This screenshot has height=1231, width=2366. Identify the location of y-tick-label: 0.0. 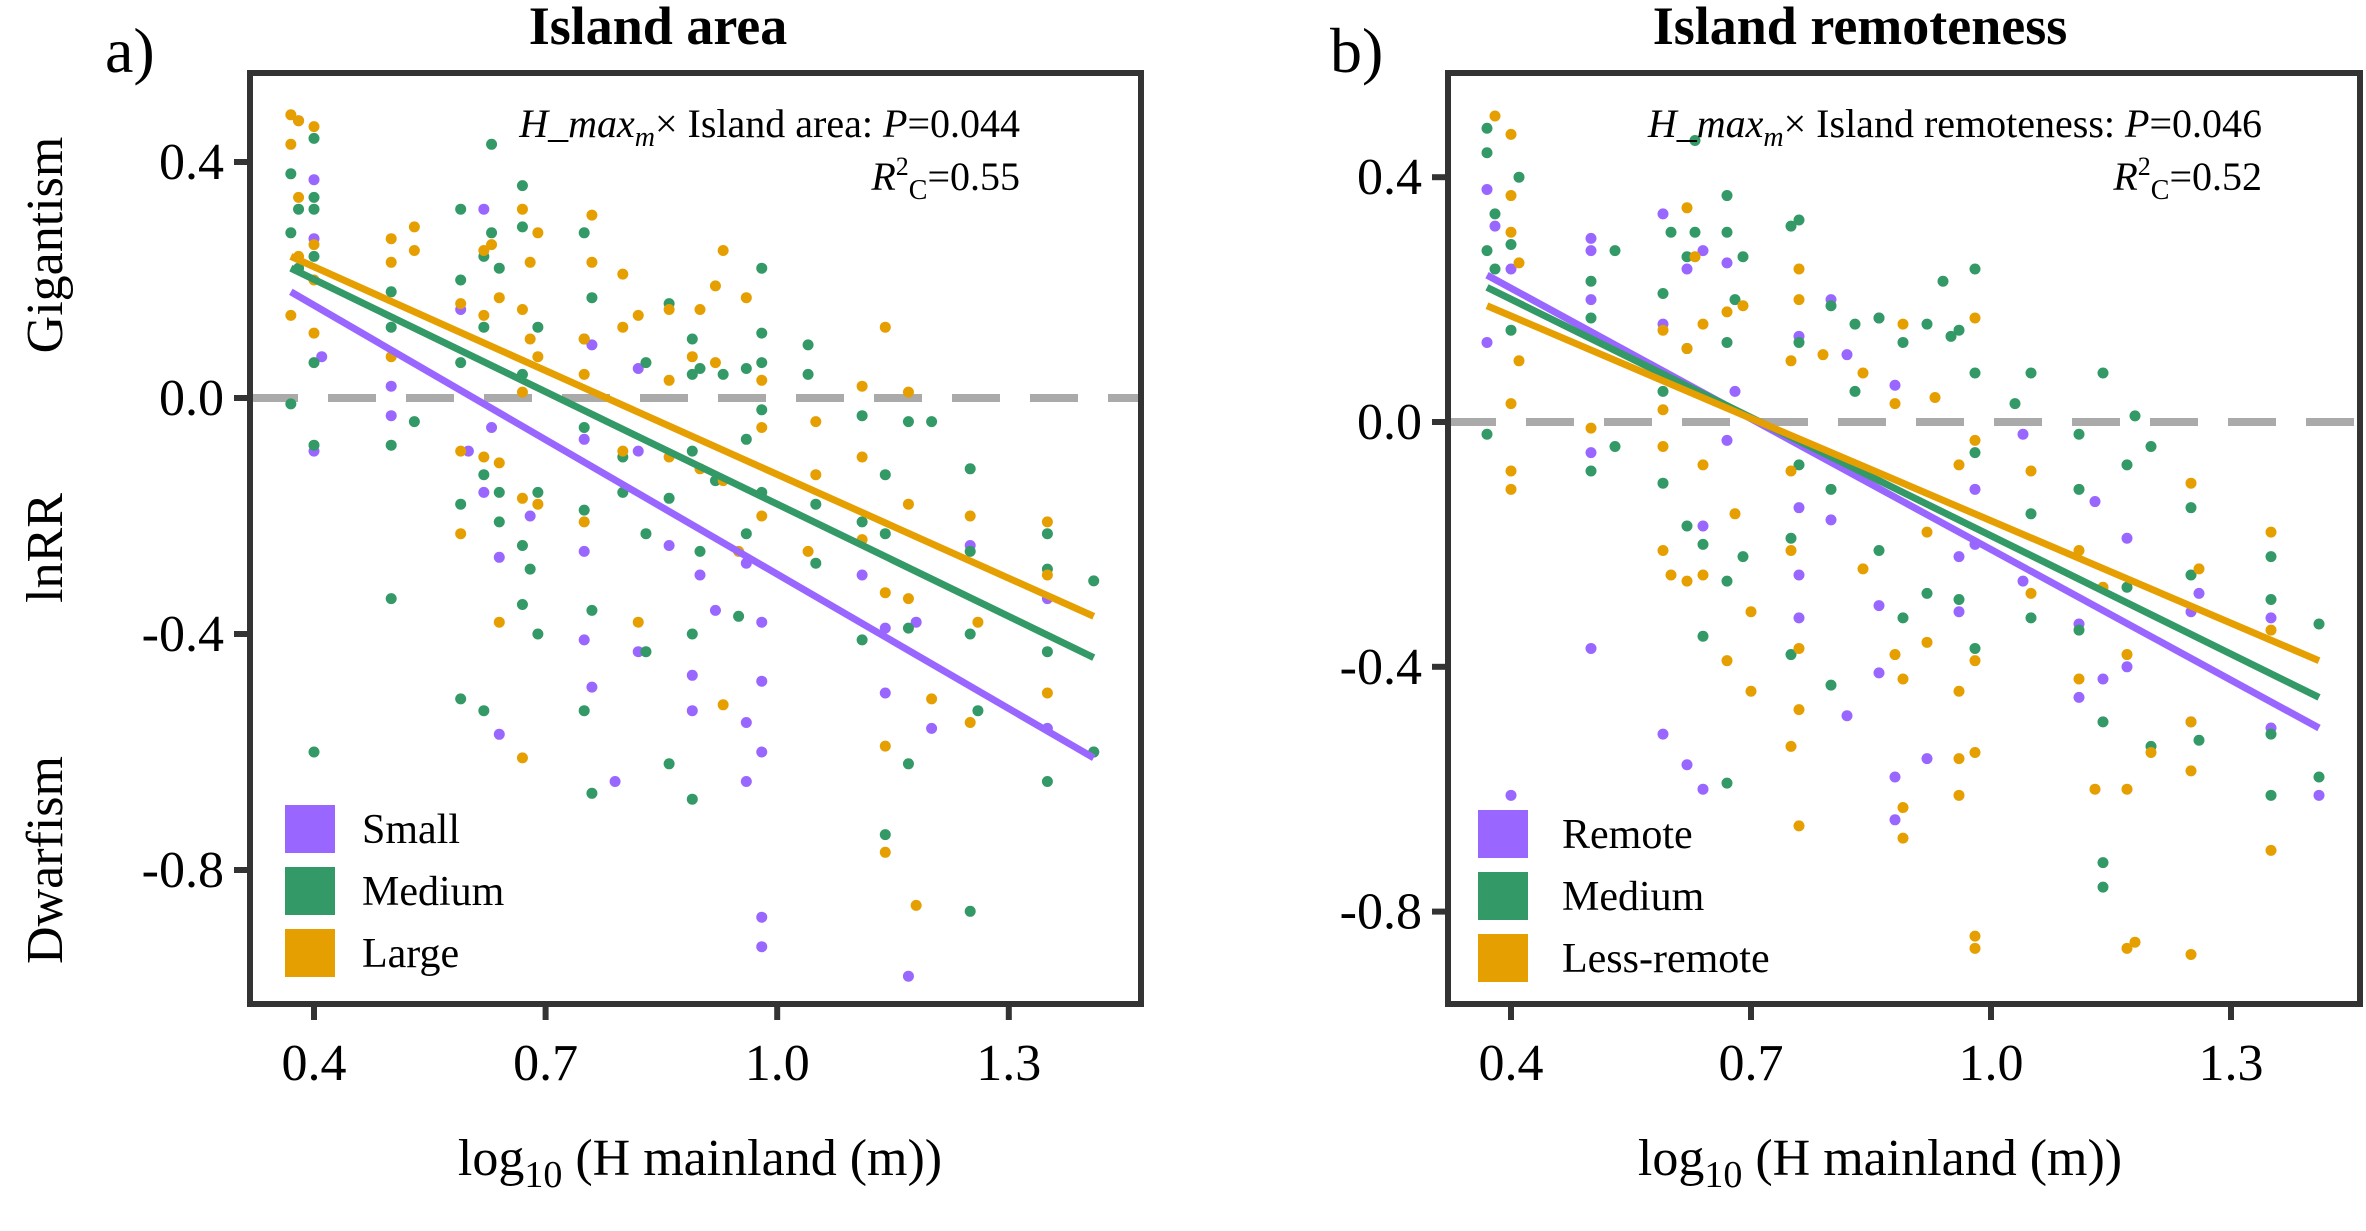
(191, 398).